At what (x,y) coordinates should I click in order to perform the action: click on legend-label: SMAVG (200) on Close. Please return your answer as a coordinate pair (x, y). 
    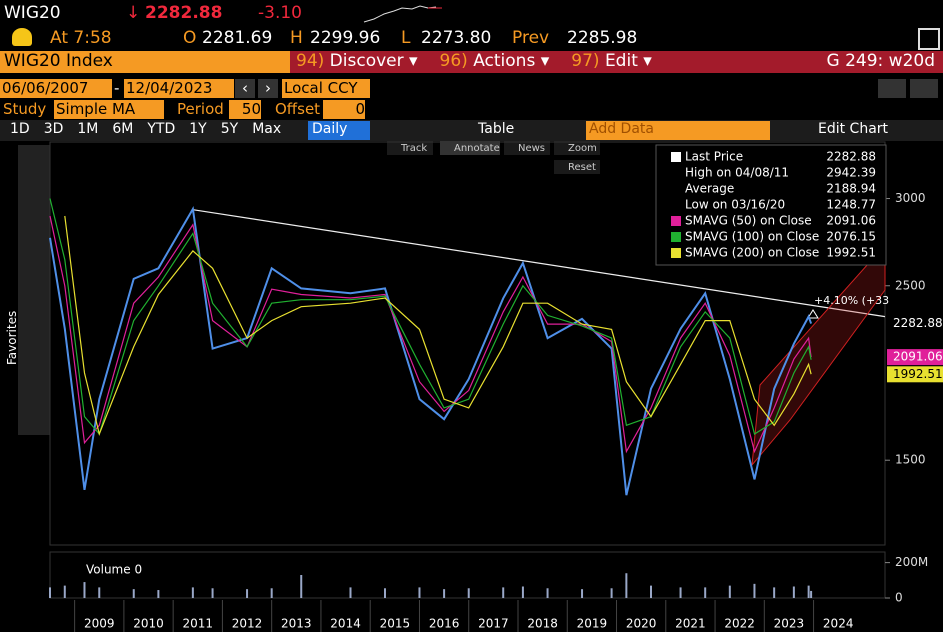
    Looking at the image, I should click on (752, 253).